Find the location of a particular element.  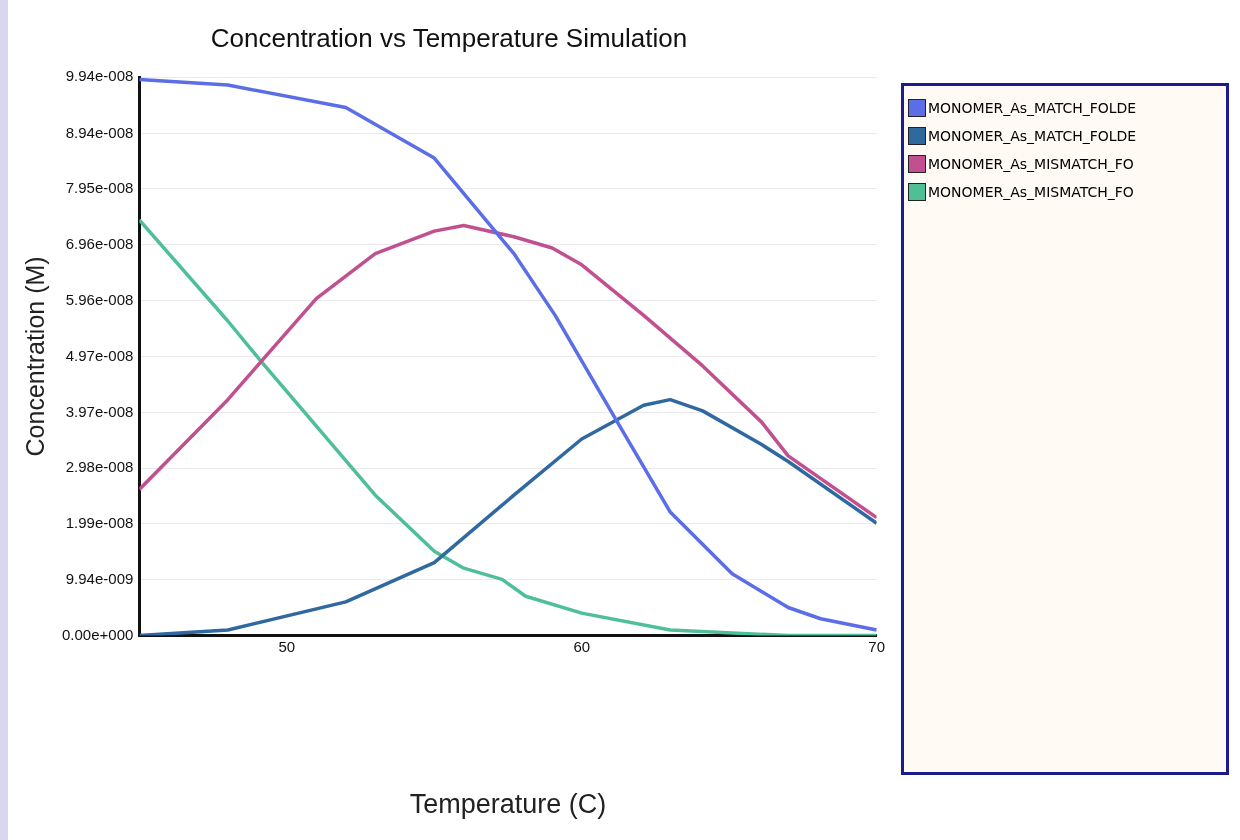

y-tick-label: 1.99e-008 is located at coordinates (99, 522).